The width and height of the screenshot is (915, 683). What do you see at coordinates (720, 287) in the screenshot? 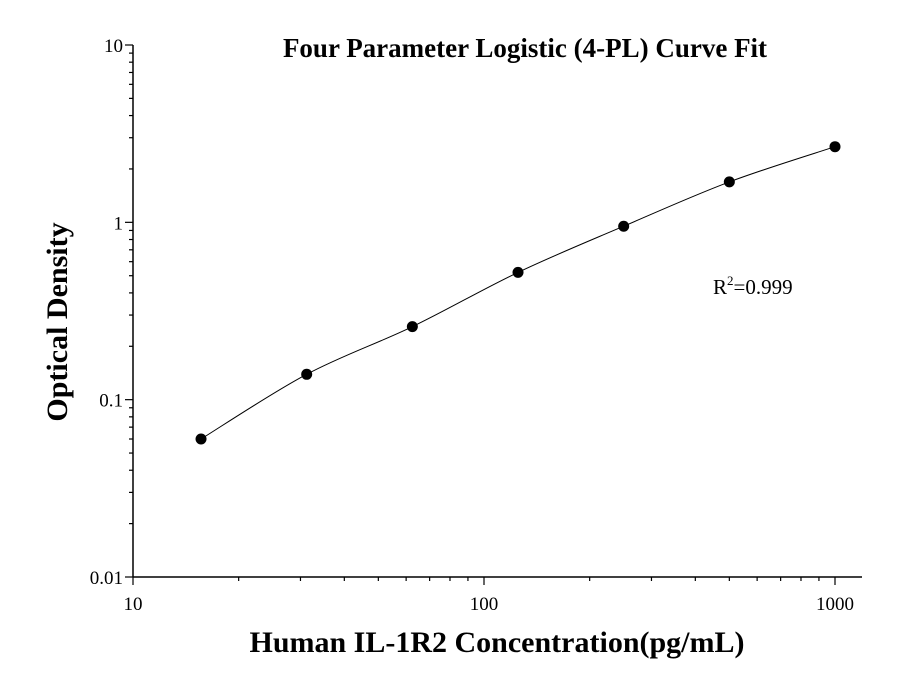
I see `r-squared-prefix: R` at bounding box center [720, 287].